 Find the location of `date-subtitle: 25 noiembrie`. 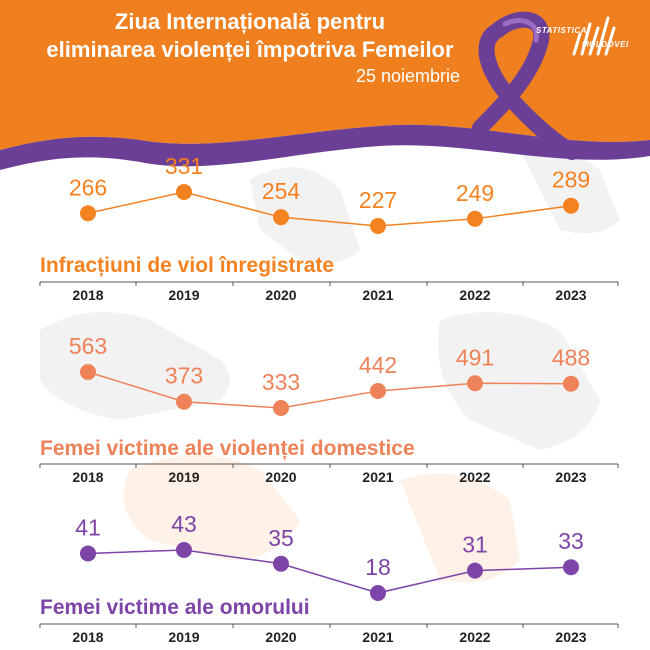

date-subtitle: 25 noiembrie is located at coordinates (407, 76).